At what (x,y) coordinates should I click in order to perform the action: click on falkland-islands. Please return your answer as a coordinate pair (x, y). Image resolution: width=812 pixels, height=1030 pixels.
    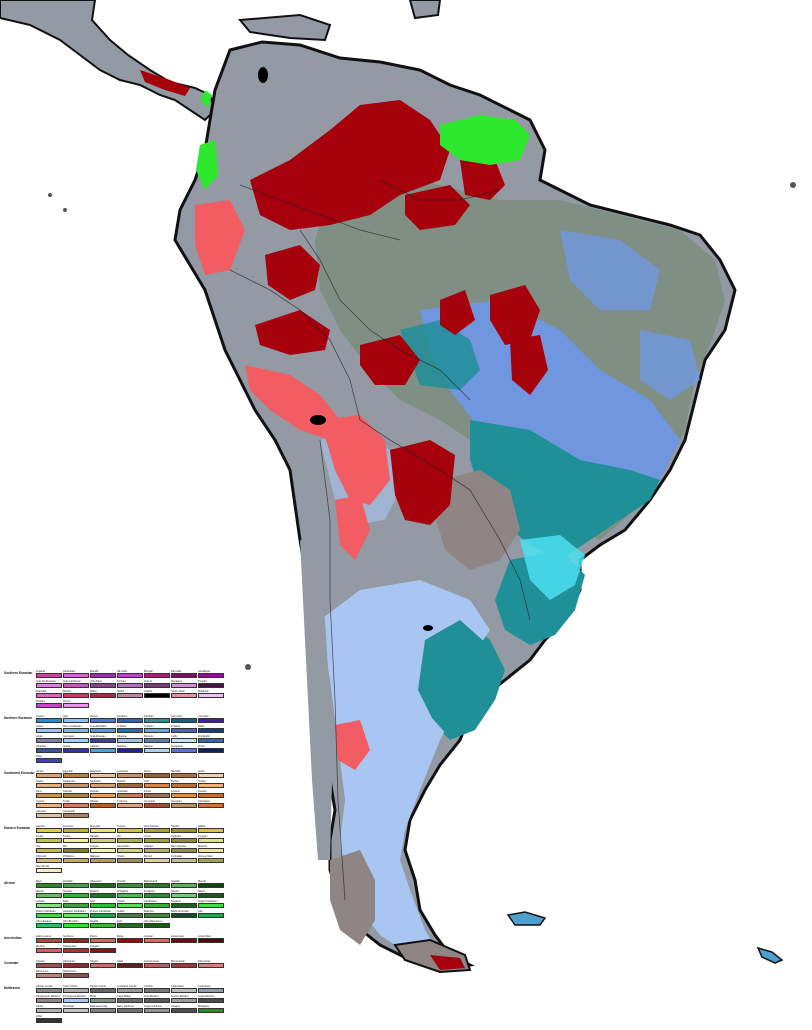
    Looking at the image, I should click on (526, 918).